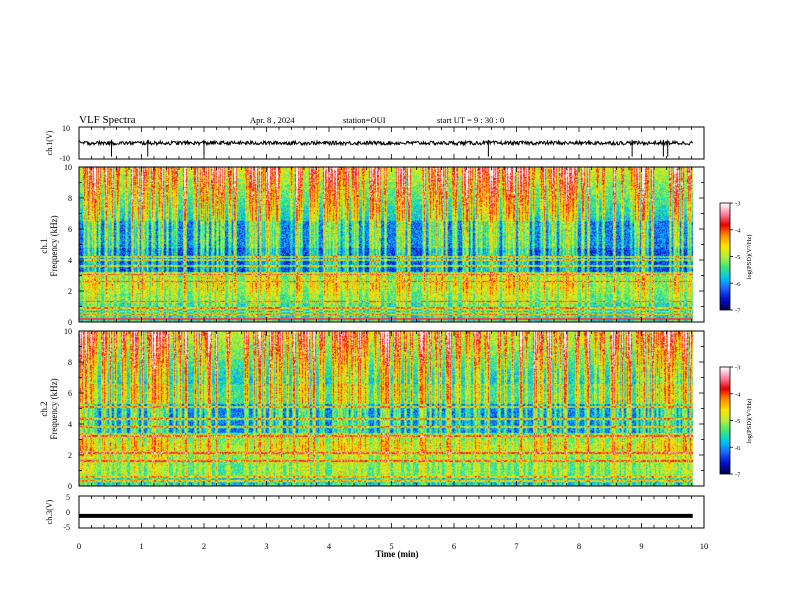 Image resolution: width=792 pixels, height=612 pixels. Describe the element at coordinates (68, 512) in the screenshot. I see `ch3-ytick-middle: 0` at that location.